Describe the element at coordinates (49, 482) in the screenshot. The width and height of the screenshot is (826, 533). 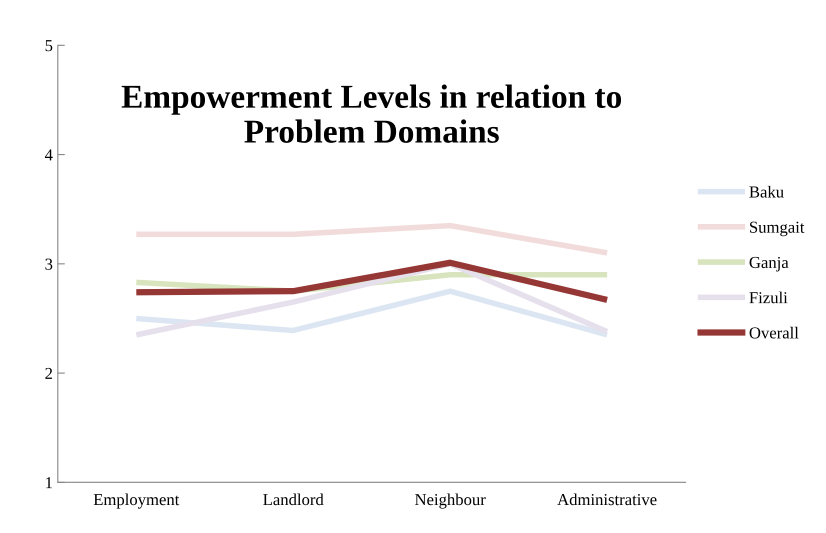
I see `y-tick-label: 1` at that location.